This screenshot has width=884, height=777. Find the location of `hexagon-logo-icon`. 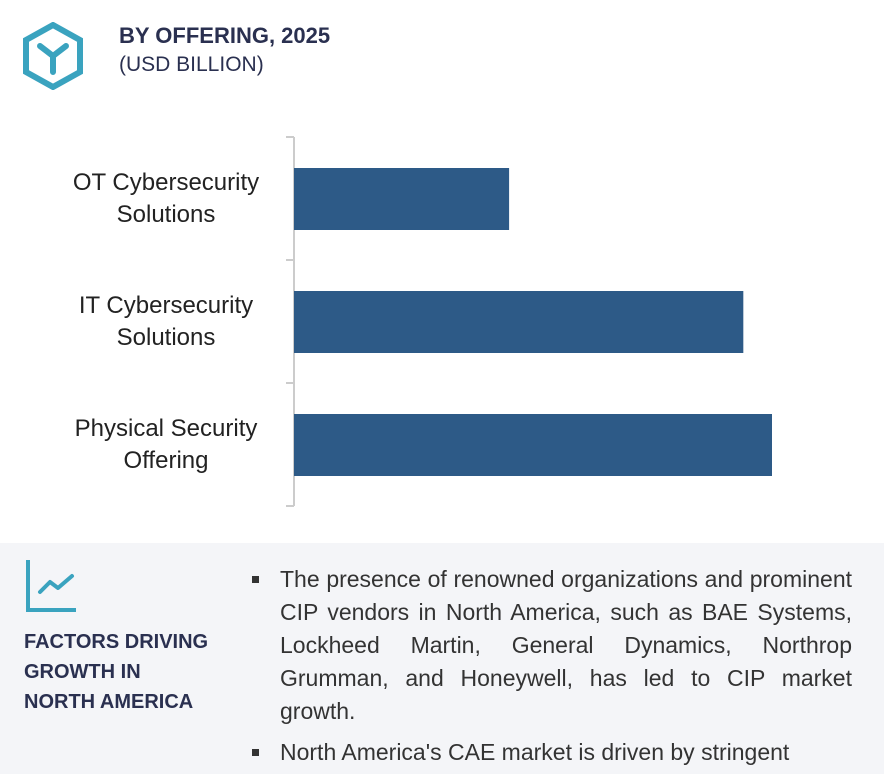

hexagon-logo-icon is located at coordinates (53, 56).